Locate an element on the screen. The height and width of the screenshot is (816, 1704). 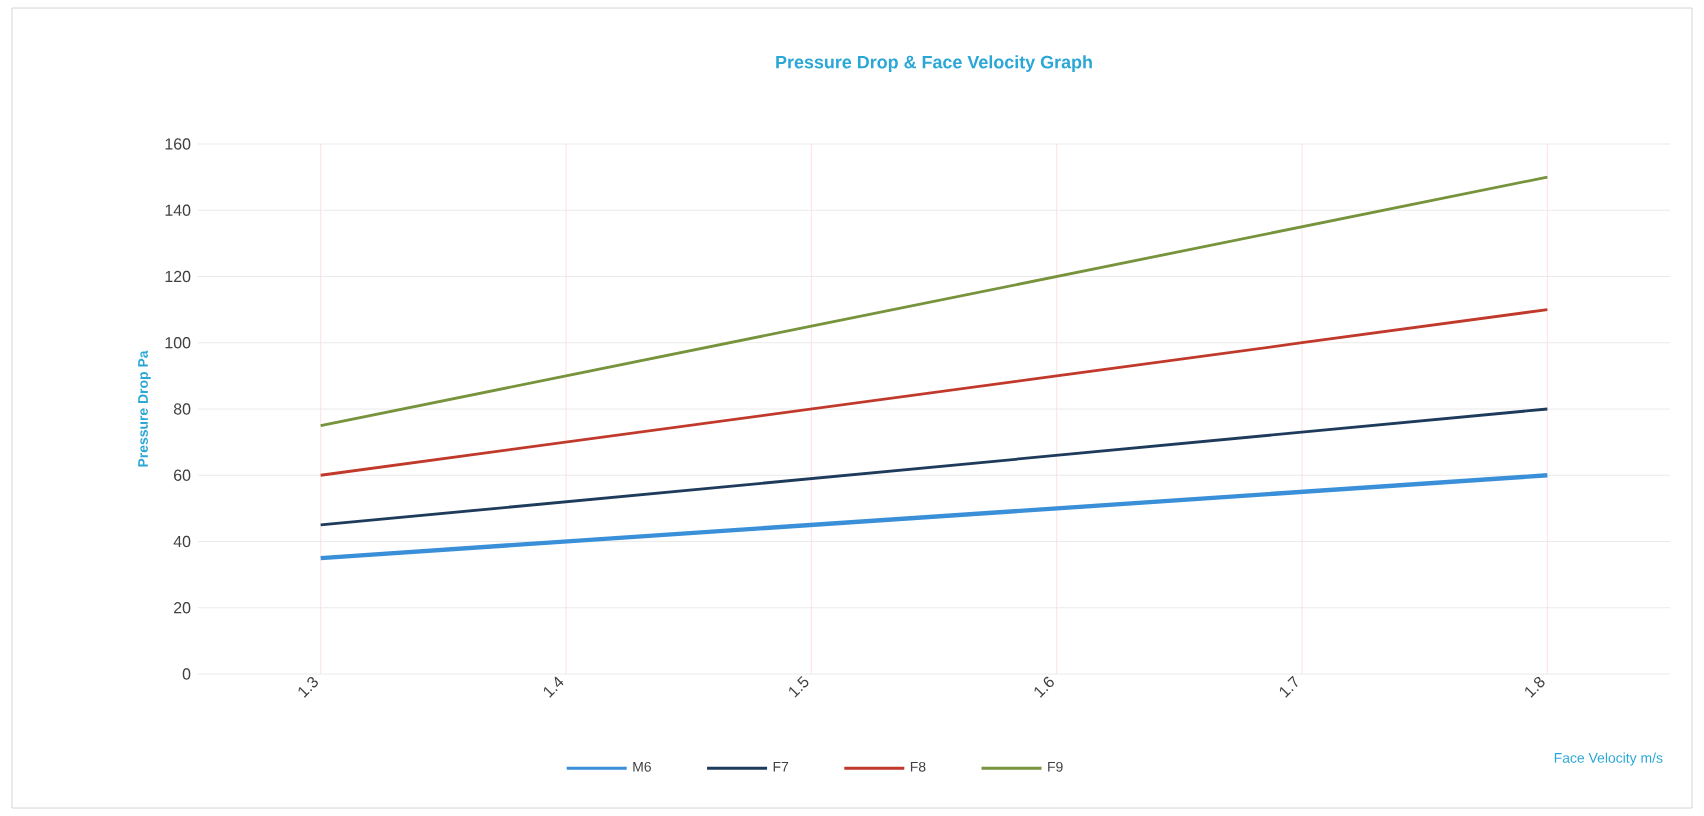
chart-title: Pressure Drop & Face Velocity Graph is located at coordinates (934, 63).